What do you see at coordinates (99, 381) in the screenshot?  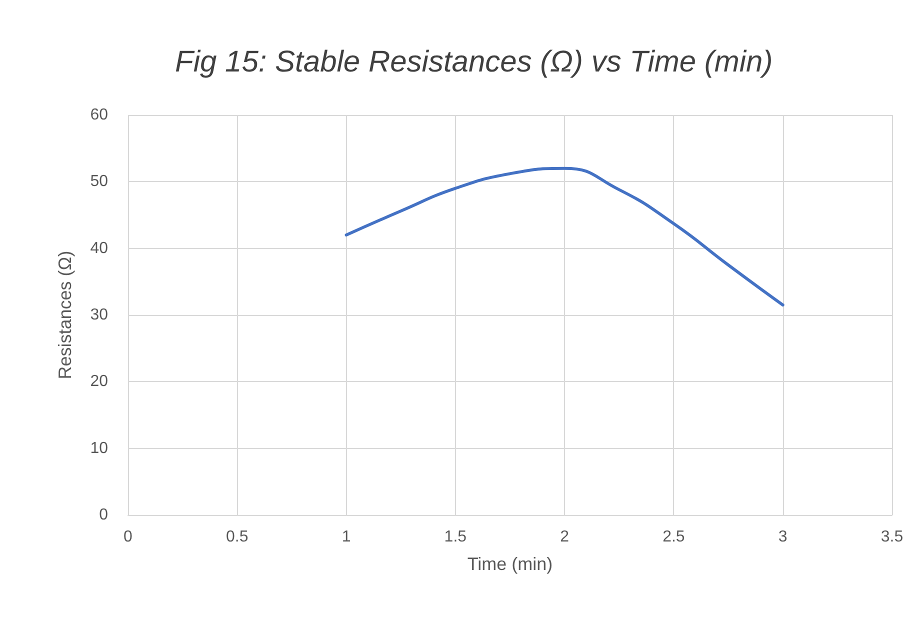 I see `y-tick-label: 20` at bounding box center [99, 381].